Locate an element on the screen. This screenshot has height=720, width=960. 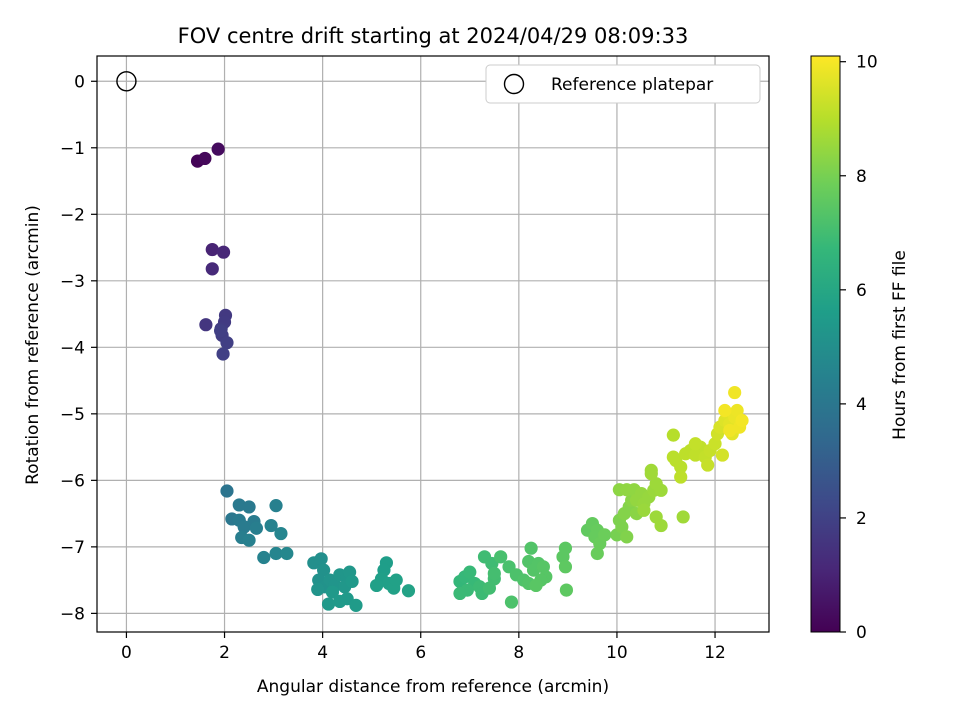
y-tick-label: −2 is located at coordinates (72, 215).